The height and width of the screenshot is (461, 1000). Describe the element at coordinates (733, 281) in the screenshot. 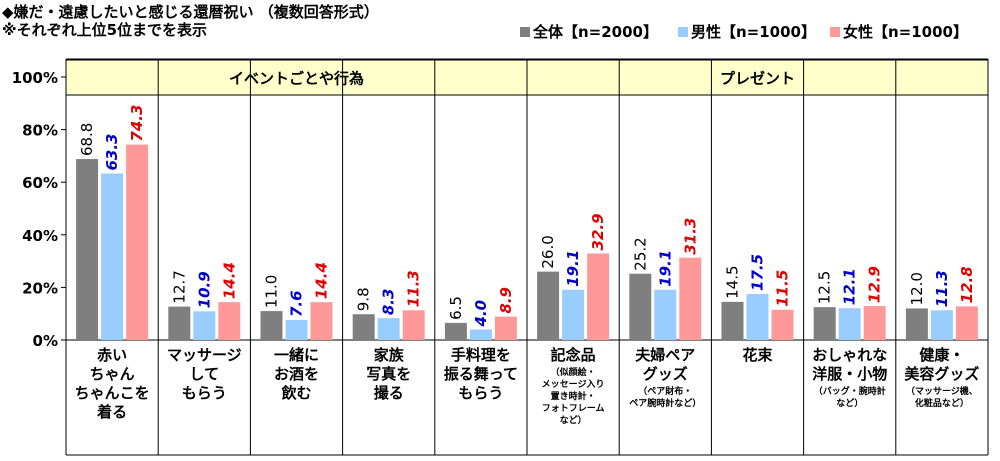

I see `data-label: 14.5` at that location.